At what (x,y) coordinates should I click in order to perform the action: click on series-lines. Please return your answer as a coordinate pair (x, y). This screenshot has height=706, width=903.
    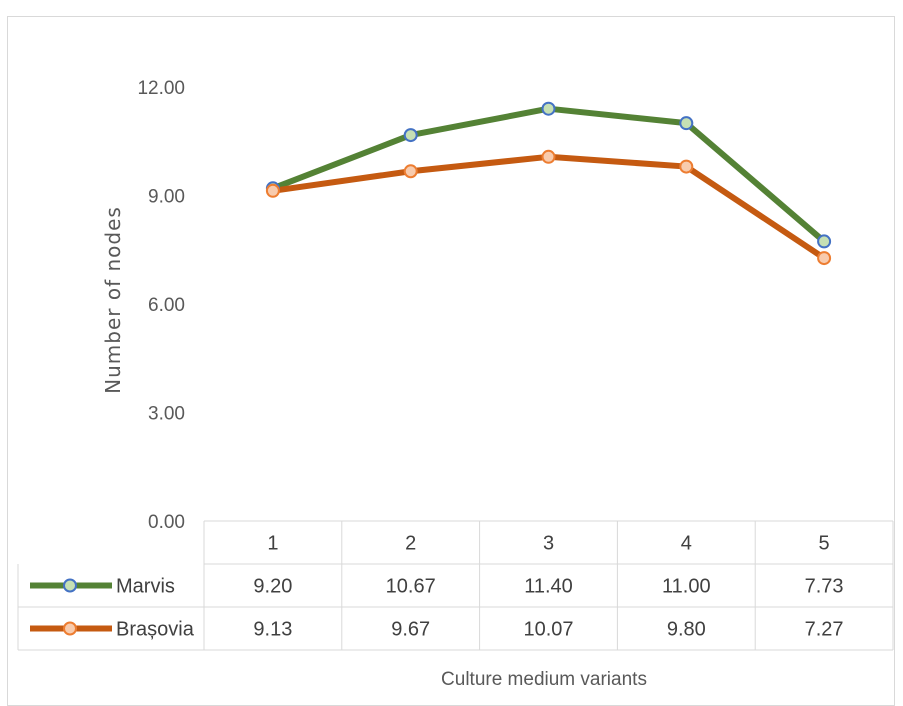
    Looking at the image, I should click on (548, 183).